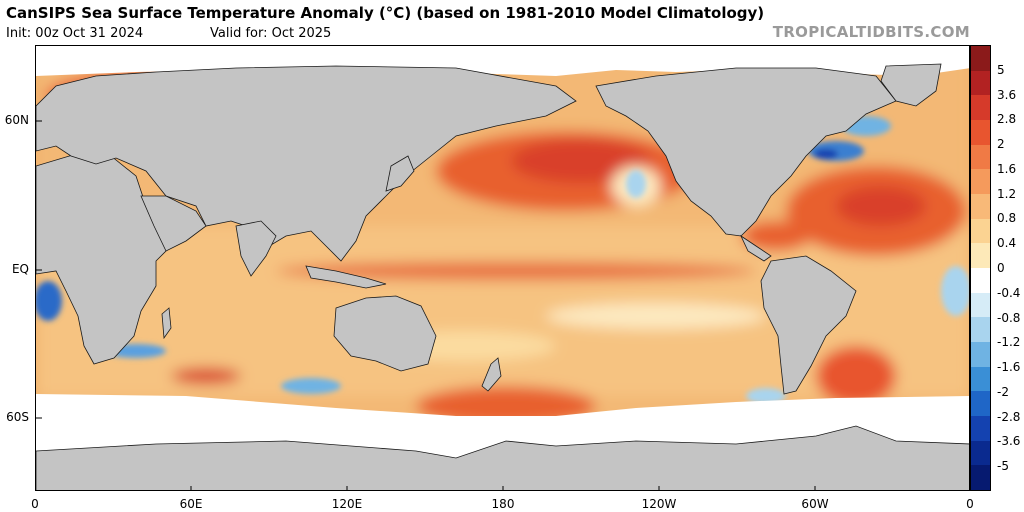 This screenshot has height=512, width=1024. I want to click on colorbar-label: -1.2, so click(1009, 342).